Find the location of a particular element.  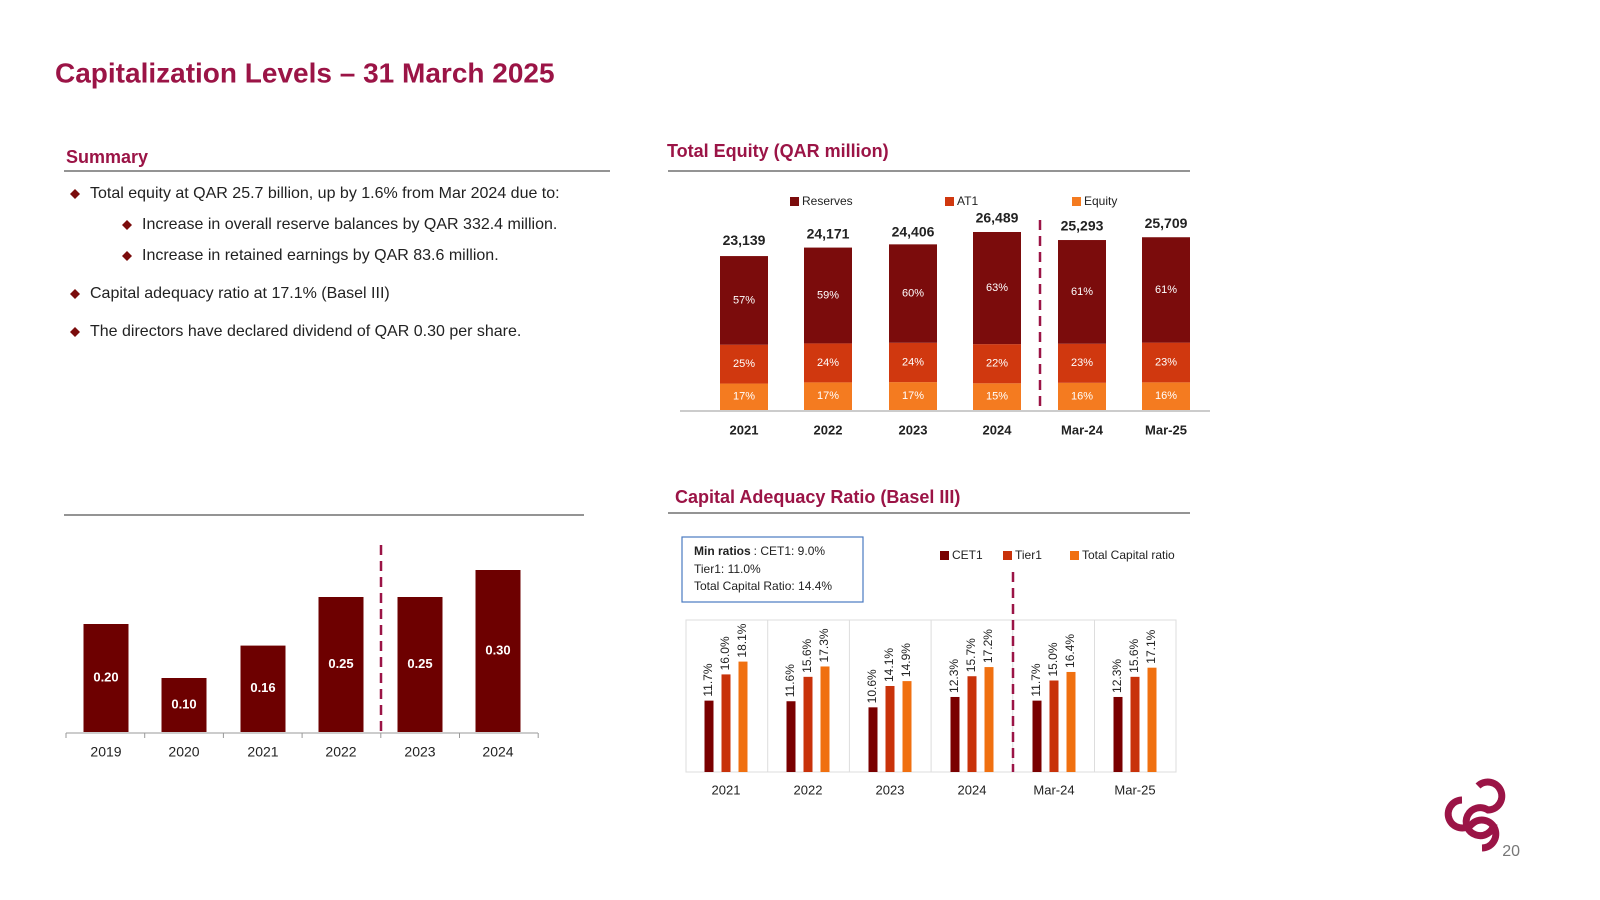

value-label: 15.7% is located at coordinates (971, 655).